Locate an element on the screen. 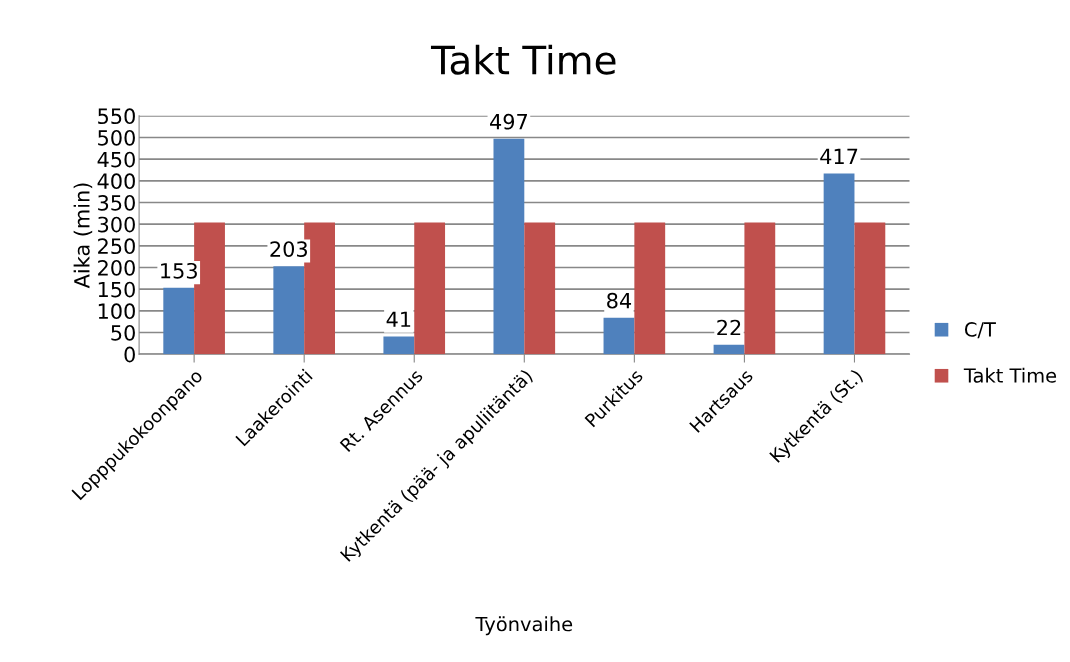 This screenshot has height=662, width=1070. data-label: 22 is located at coordinates (729, 327).